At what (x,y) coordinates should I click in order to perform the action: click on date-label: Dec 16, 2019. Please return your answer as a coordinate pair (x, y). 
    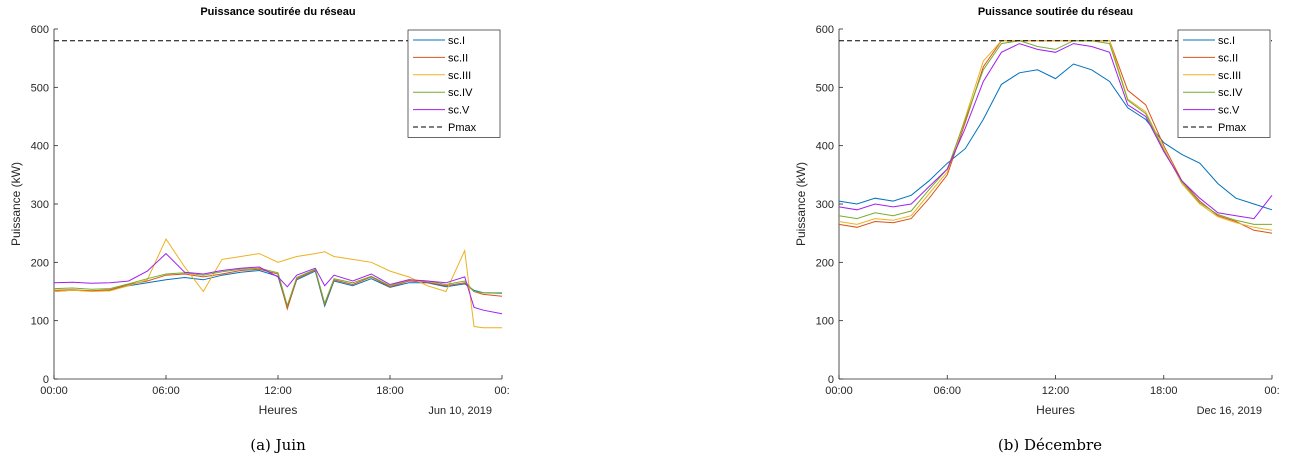
    Looking at the image, I should click on (1229, 411).